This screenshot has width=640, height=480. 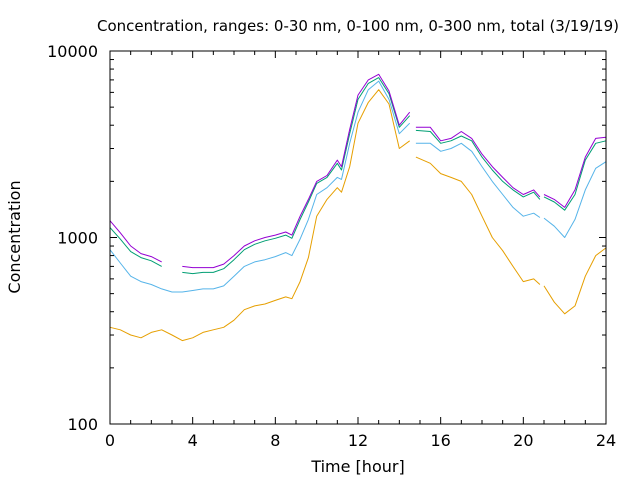 I want to click on x-tick-label: 16, so click(x=440, y=440).